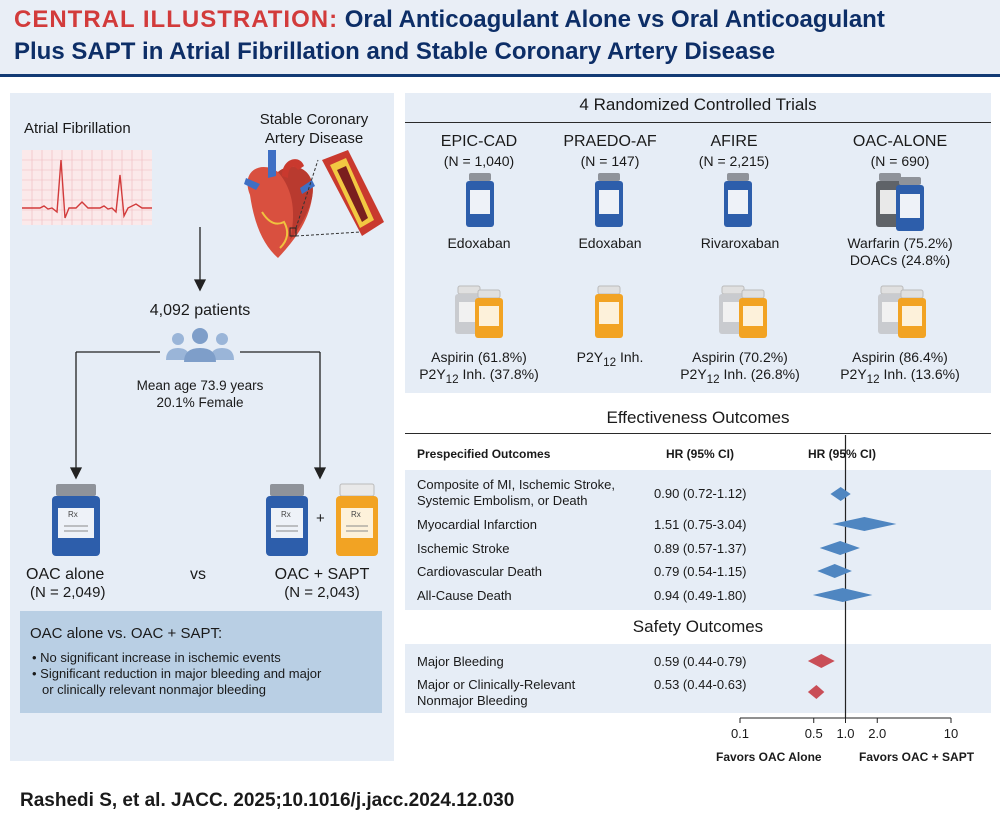  Describe the element at coordinates (698, 122) in the screenshot. I see `rct-divider` at that location.